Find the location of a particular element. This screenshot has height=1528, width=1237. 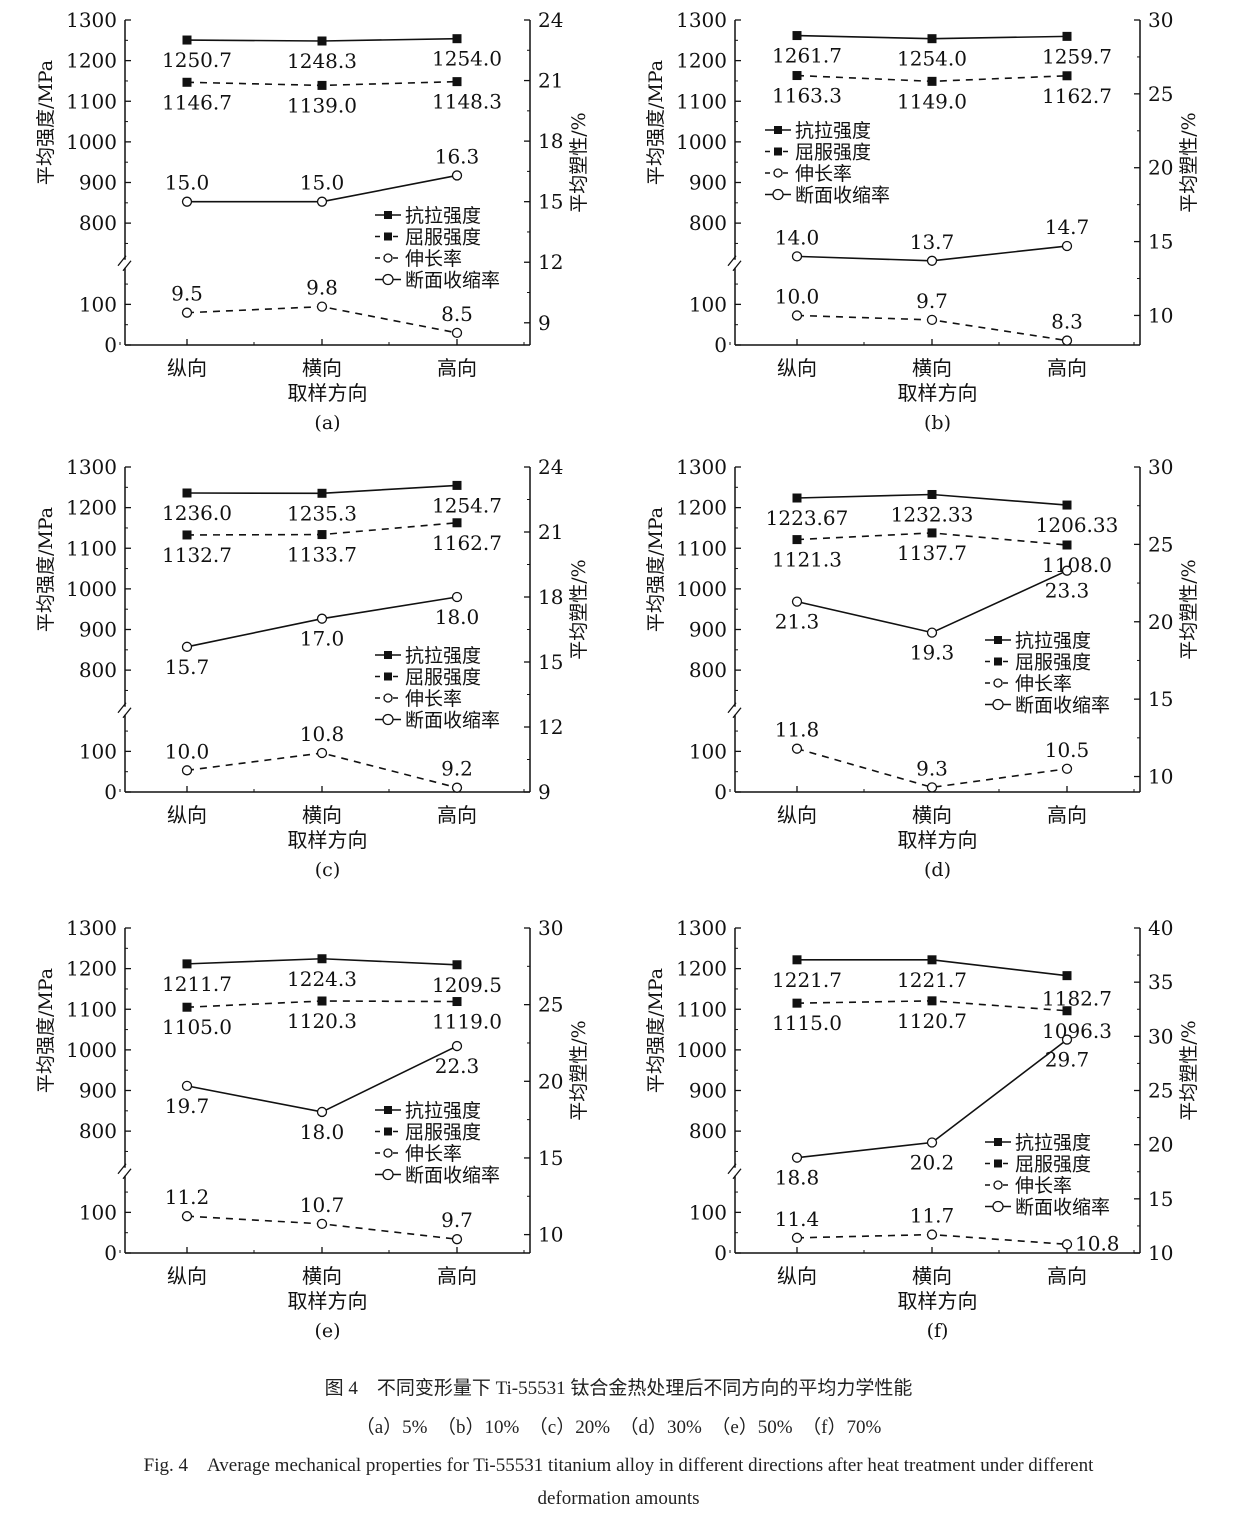

left-tick-label: 1100 is located at coordinates (91, 1009).